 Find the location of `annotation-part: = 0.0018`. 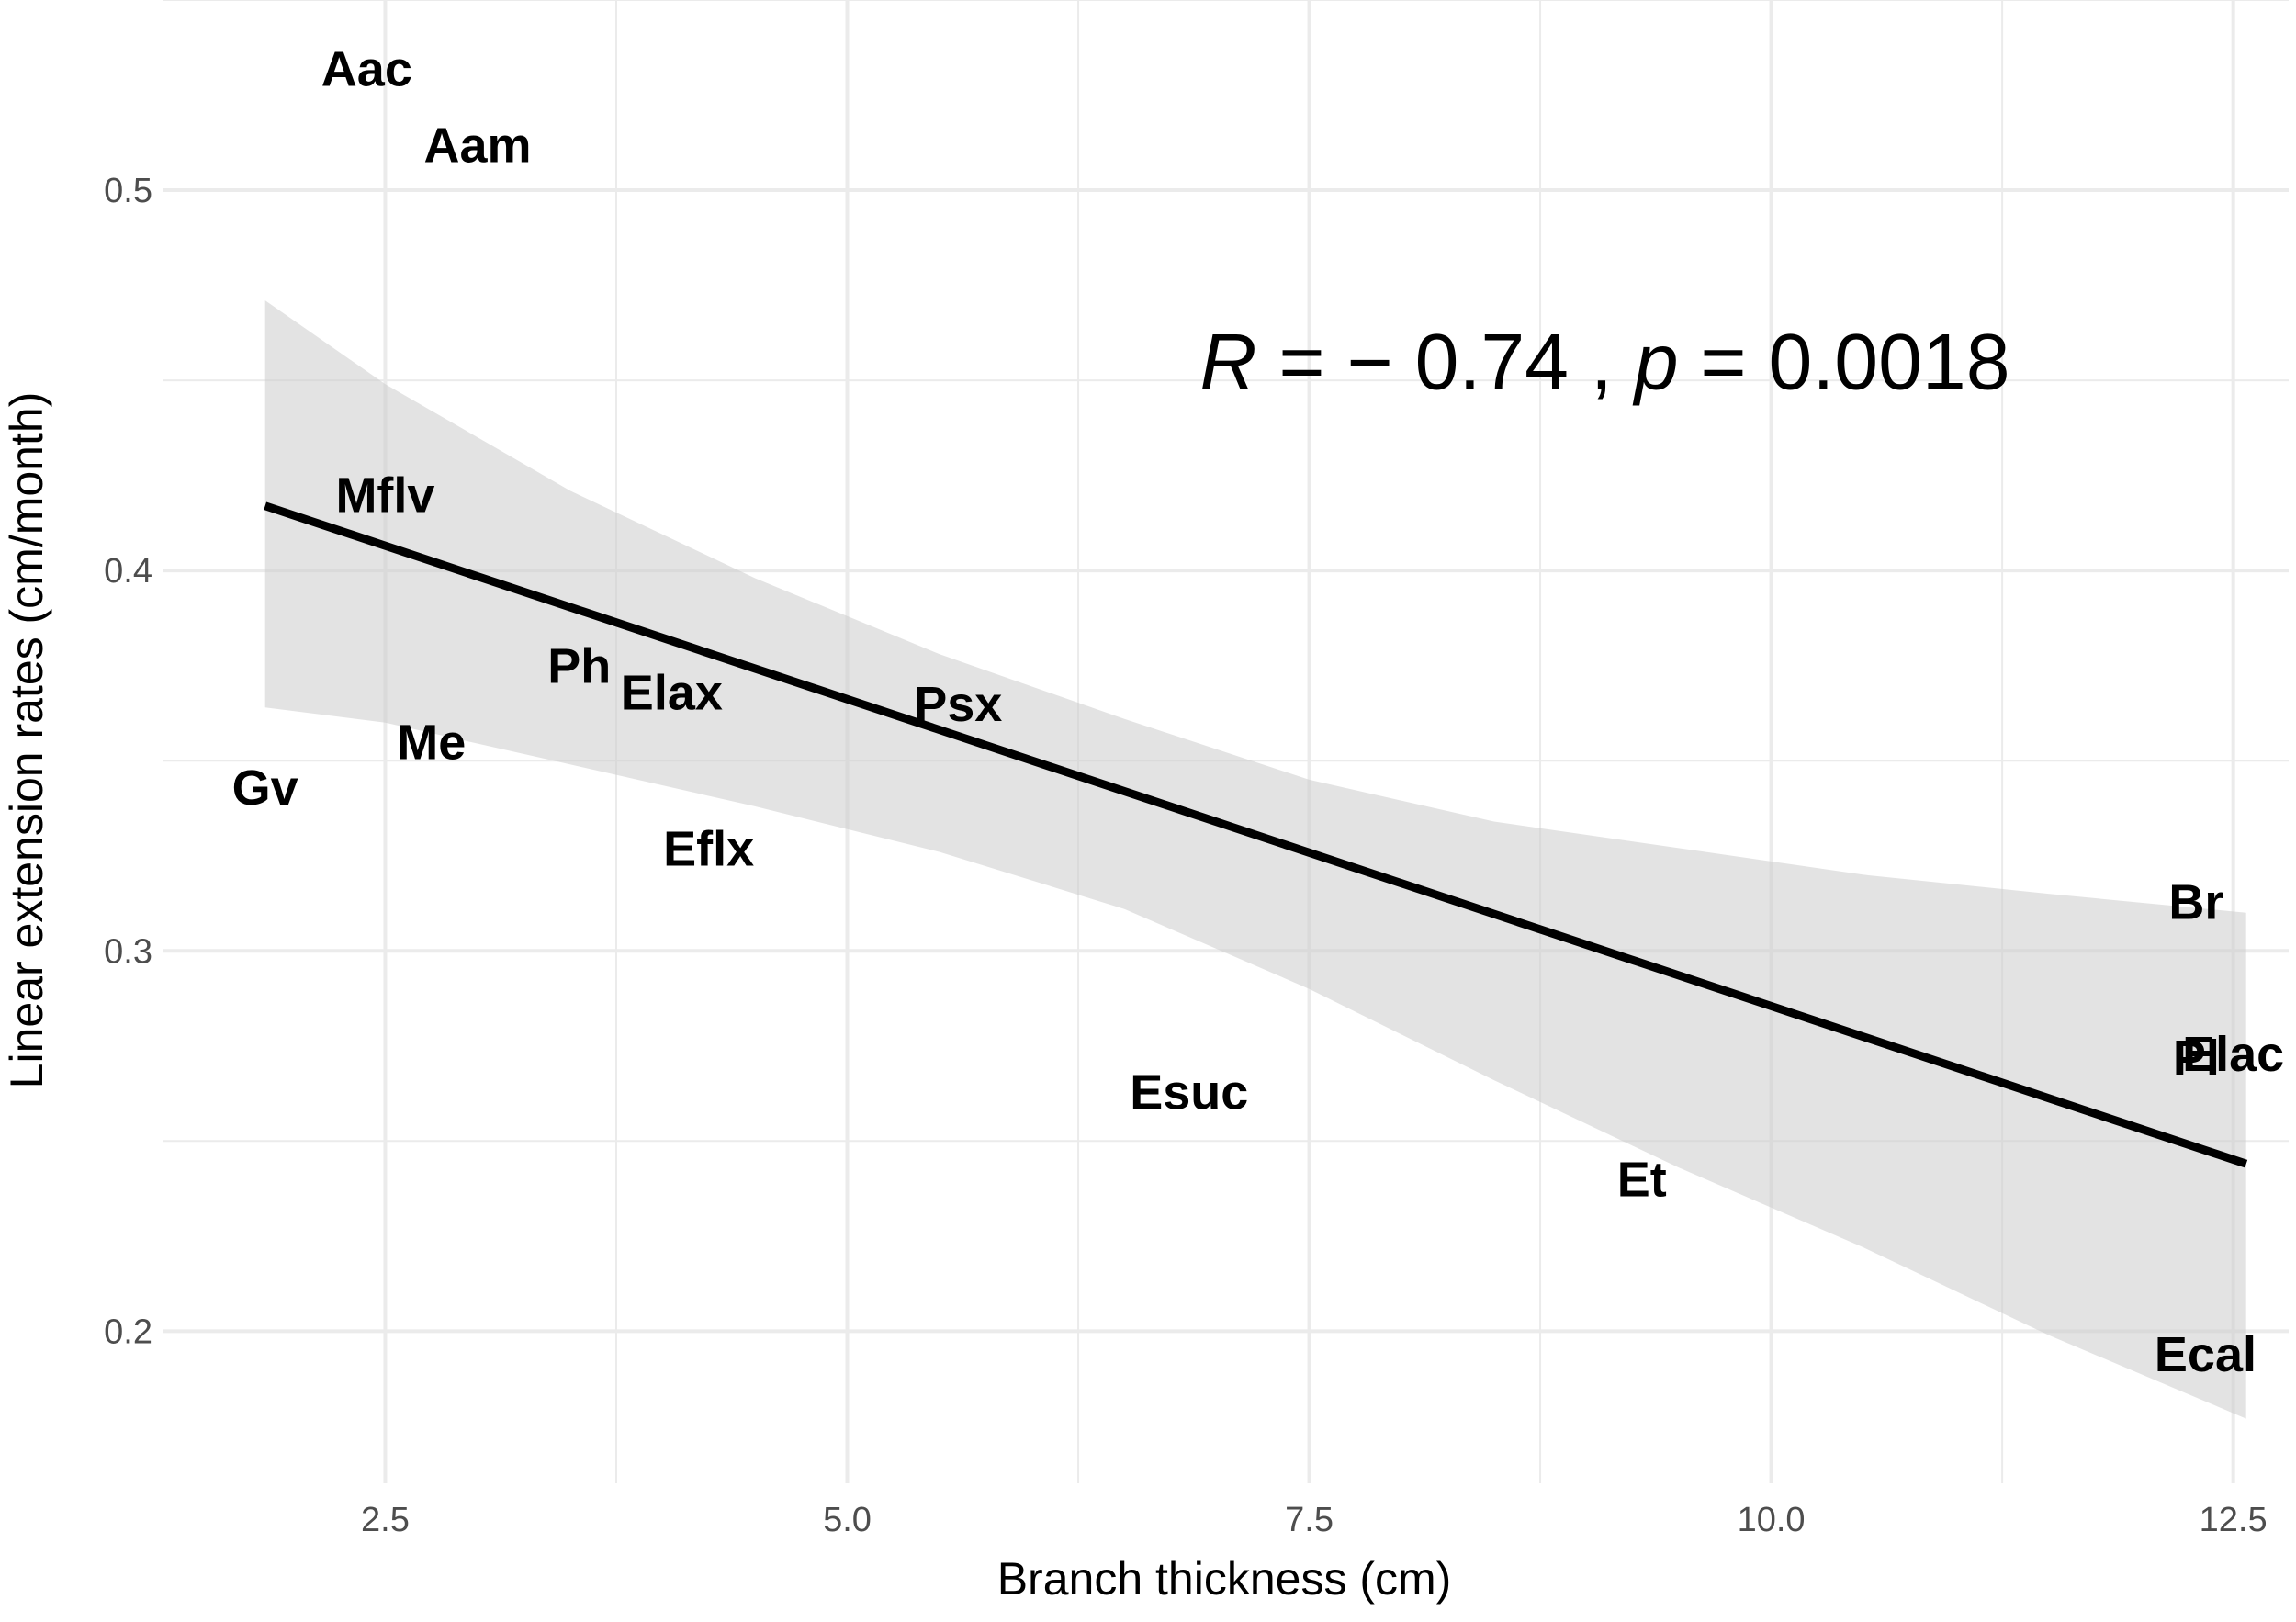

annotation-part: = 0.0018 is located at coordinates (1844, 362).